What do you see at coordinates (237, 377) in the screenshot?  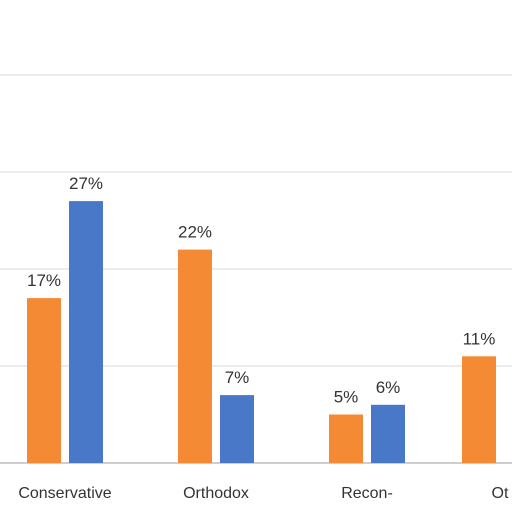 I see `data-label: 7%` at bounding box center [237, 377].